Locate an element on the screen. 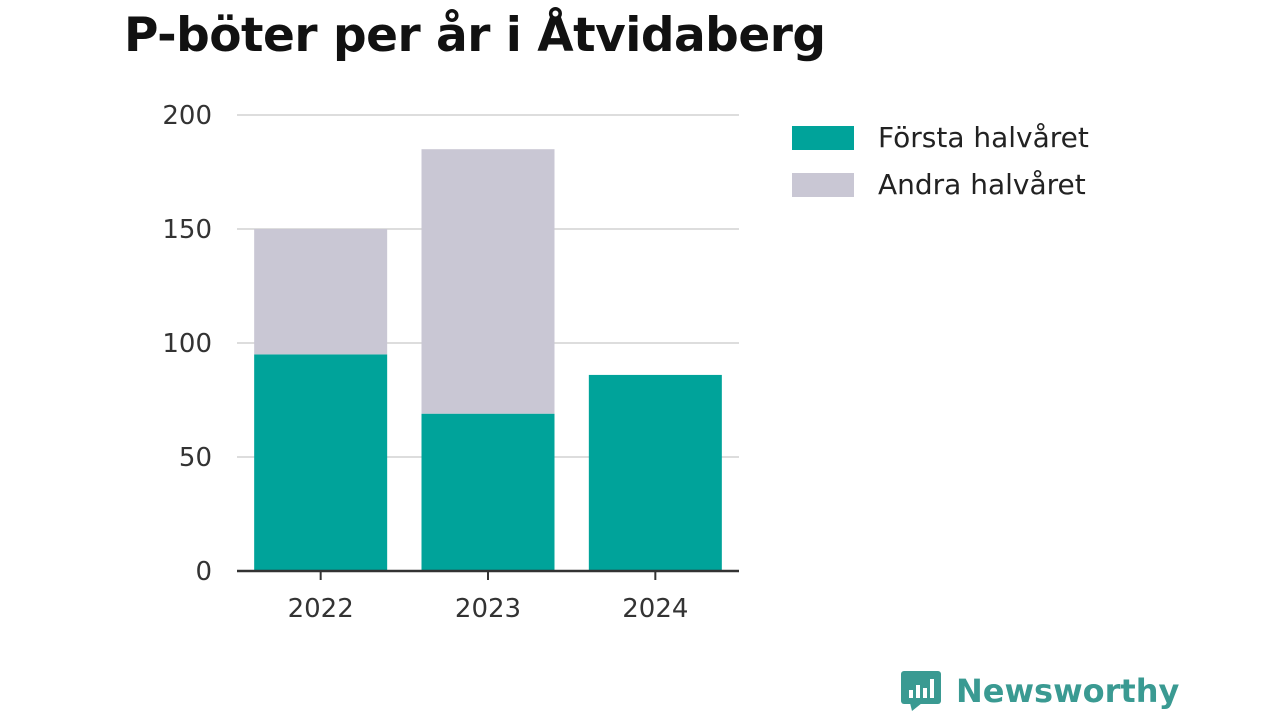  x-tick-label-2024: 2024 is located at coordinates (655, 609).